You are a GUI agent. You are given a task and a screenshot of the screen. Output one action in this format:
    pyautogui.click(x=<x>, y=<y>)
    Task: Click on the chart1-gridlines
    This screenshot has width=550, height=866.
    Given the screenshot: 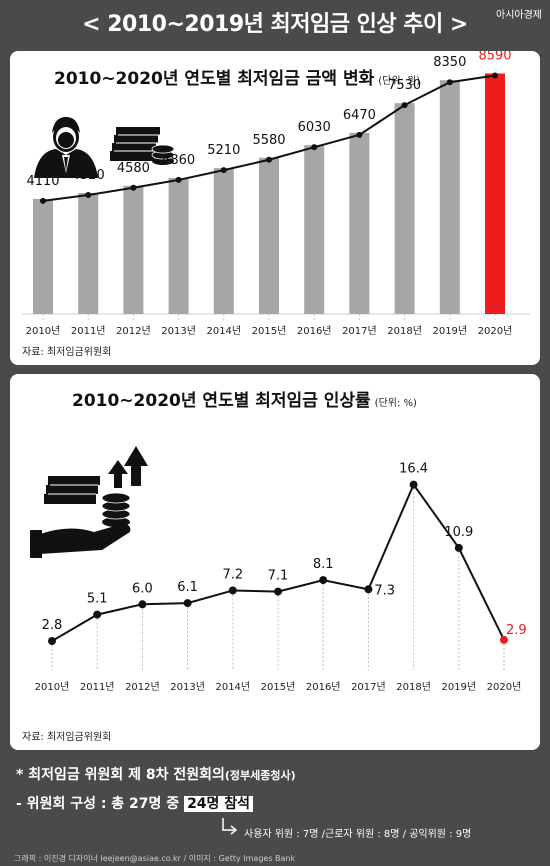 What is the action you would take?
    pyautogui.click(x=276, y=316)
    